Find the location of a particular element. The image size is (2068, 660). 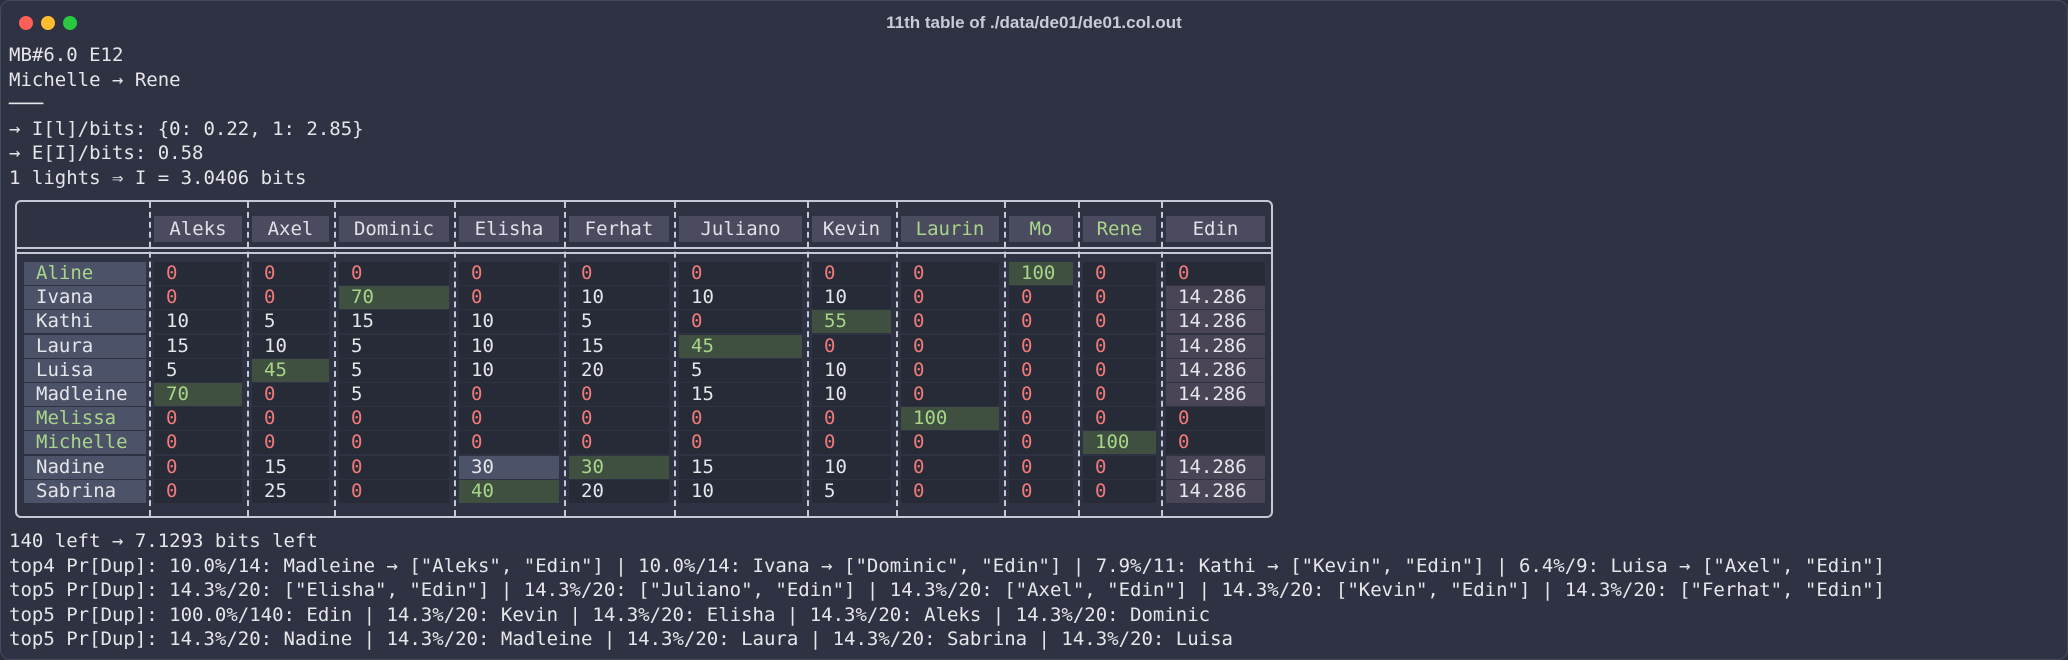

header-line-5: → E[I]/bits: 0.58 is located at coordinates (106, 153).